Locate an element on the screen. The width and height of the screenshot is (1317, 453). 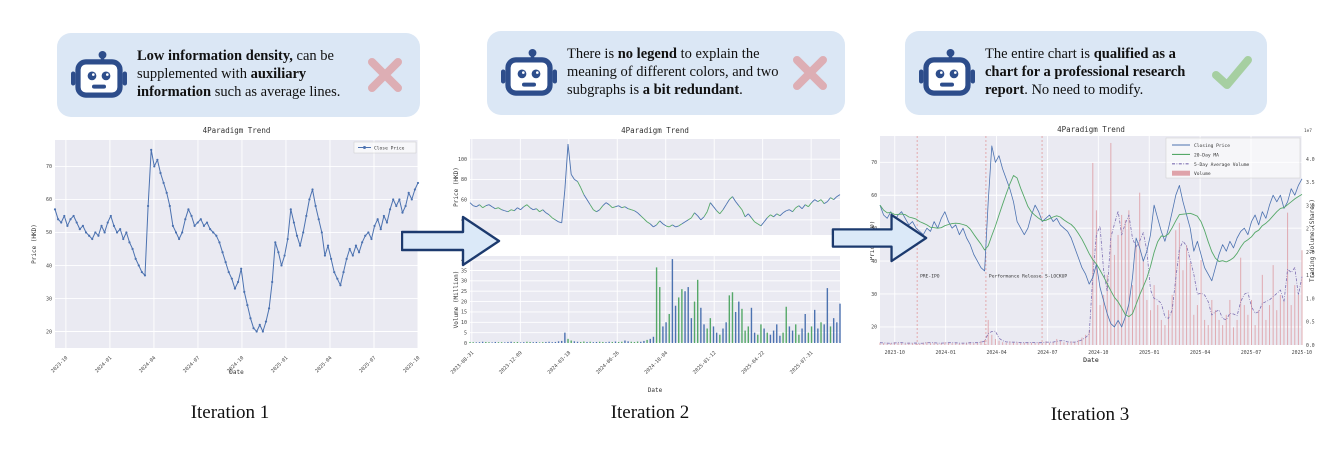
svg-text: 2023-08-31 is located at coordinates (462, 363).